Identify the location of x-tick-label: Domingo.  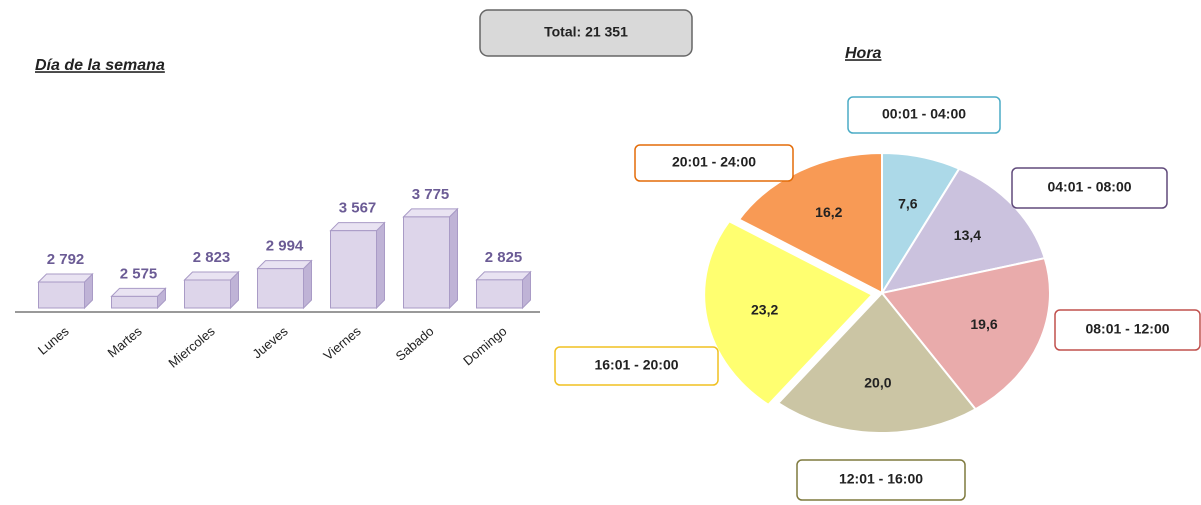
(485, 345).